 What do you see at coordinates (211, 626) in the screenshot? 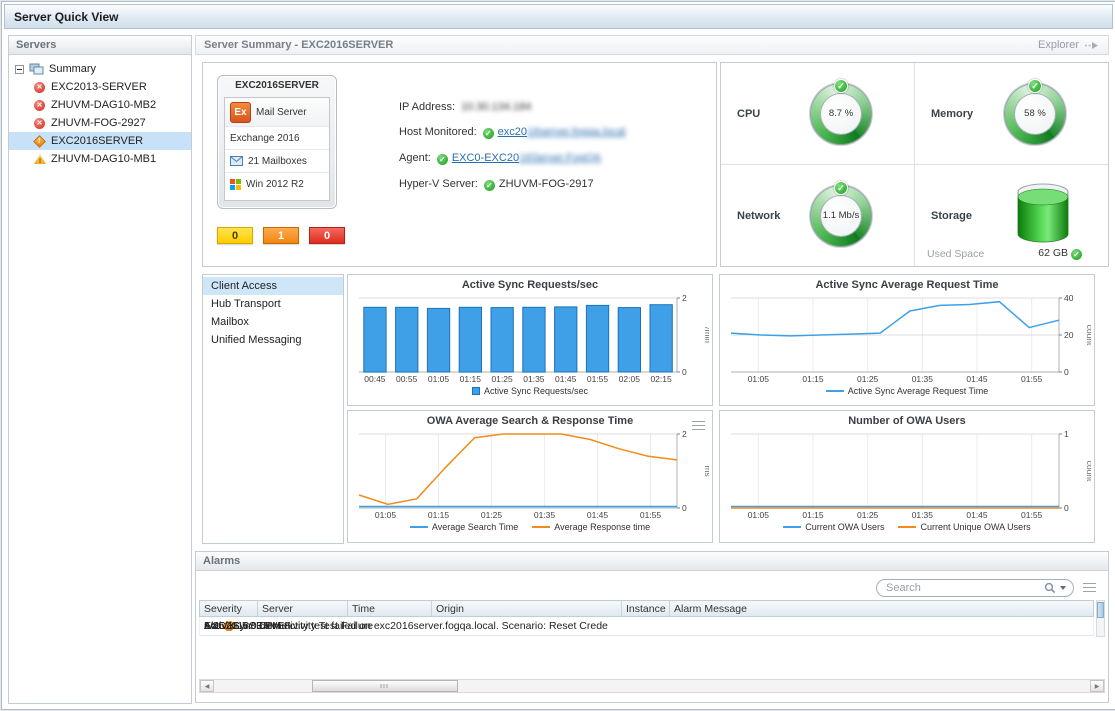
I see `alarm-cell: n/a` at bounding box center [211, 626].